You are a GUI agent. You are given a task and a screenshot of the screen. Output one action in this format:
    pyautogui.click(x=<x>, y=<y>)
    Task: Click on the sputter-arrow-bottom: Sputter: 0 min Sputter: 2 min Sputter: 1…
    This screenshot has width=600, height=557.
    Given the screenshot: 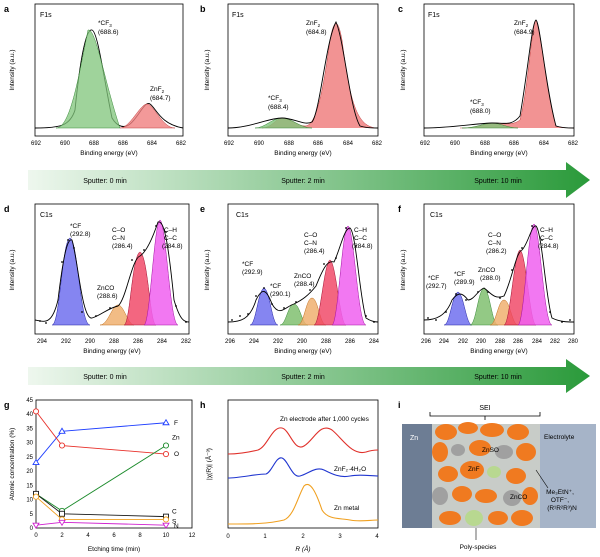 What is the action you would take?
    pyautogui.click(x=309, y=376)
    